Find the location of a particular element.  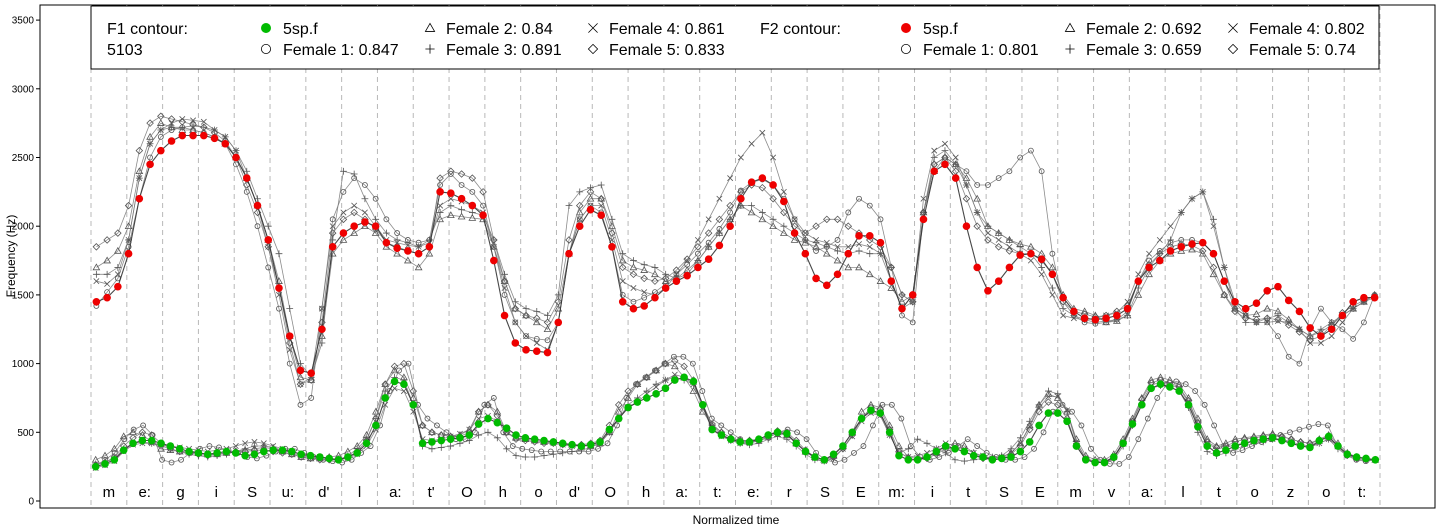

y-axis-label: Frequency (Hz) is located at coordinates (11, 256).